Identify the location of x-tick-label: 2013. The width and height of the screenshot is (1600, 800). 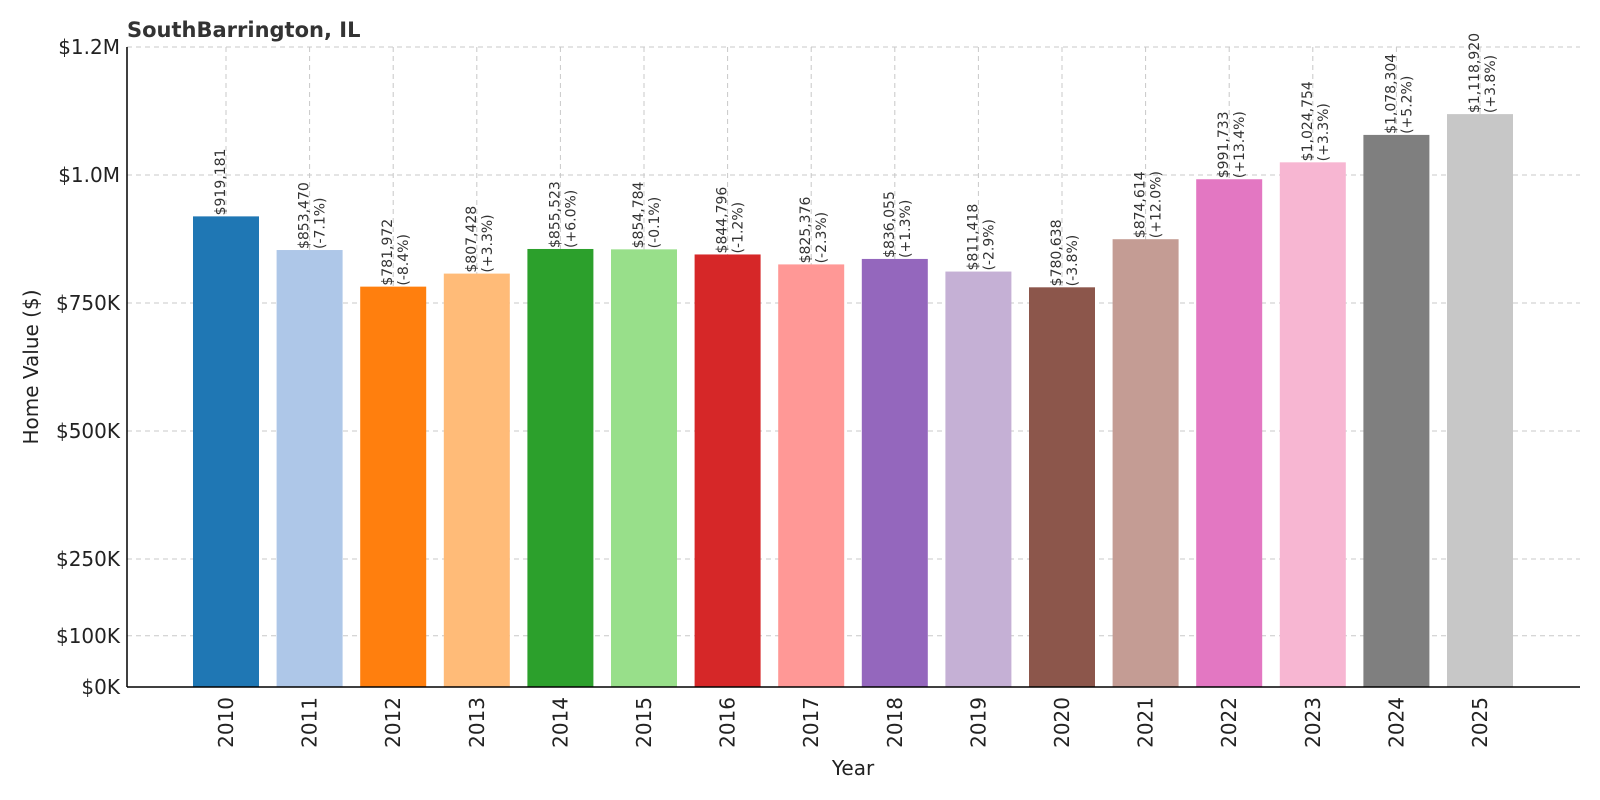
(477, 722).